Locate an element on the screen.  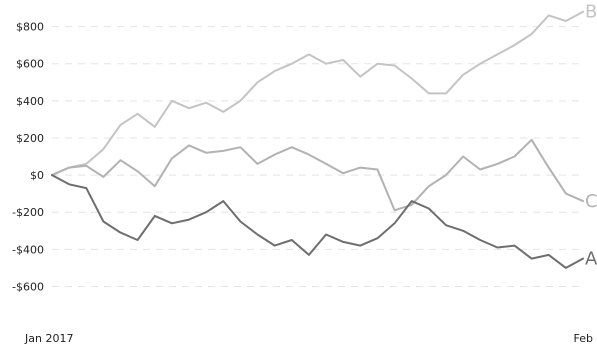
series-label-a: A is located at coordinates (591, 259).